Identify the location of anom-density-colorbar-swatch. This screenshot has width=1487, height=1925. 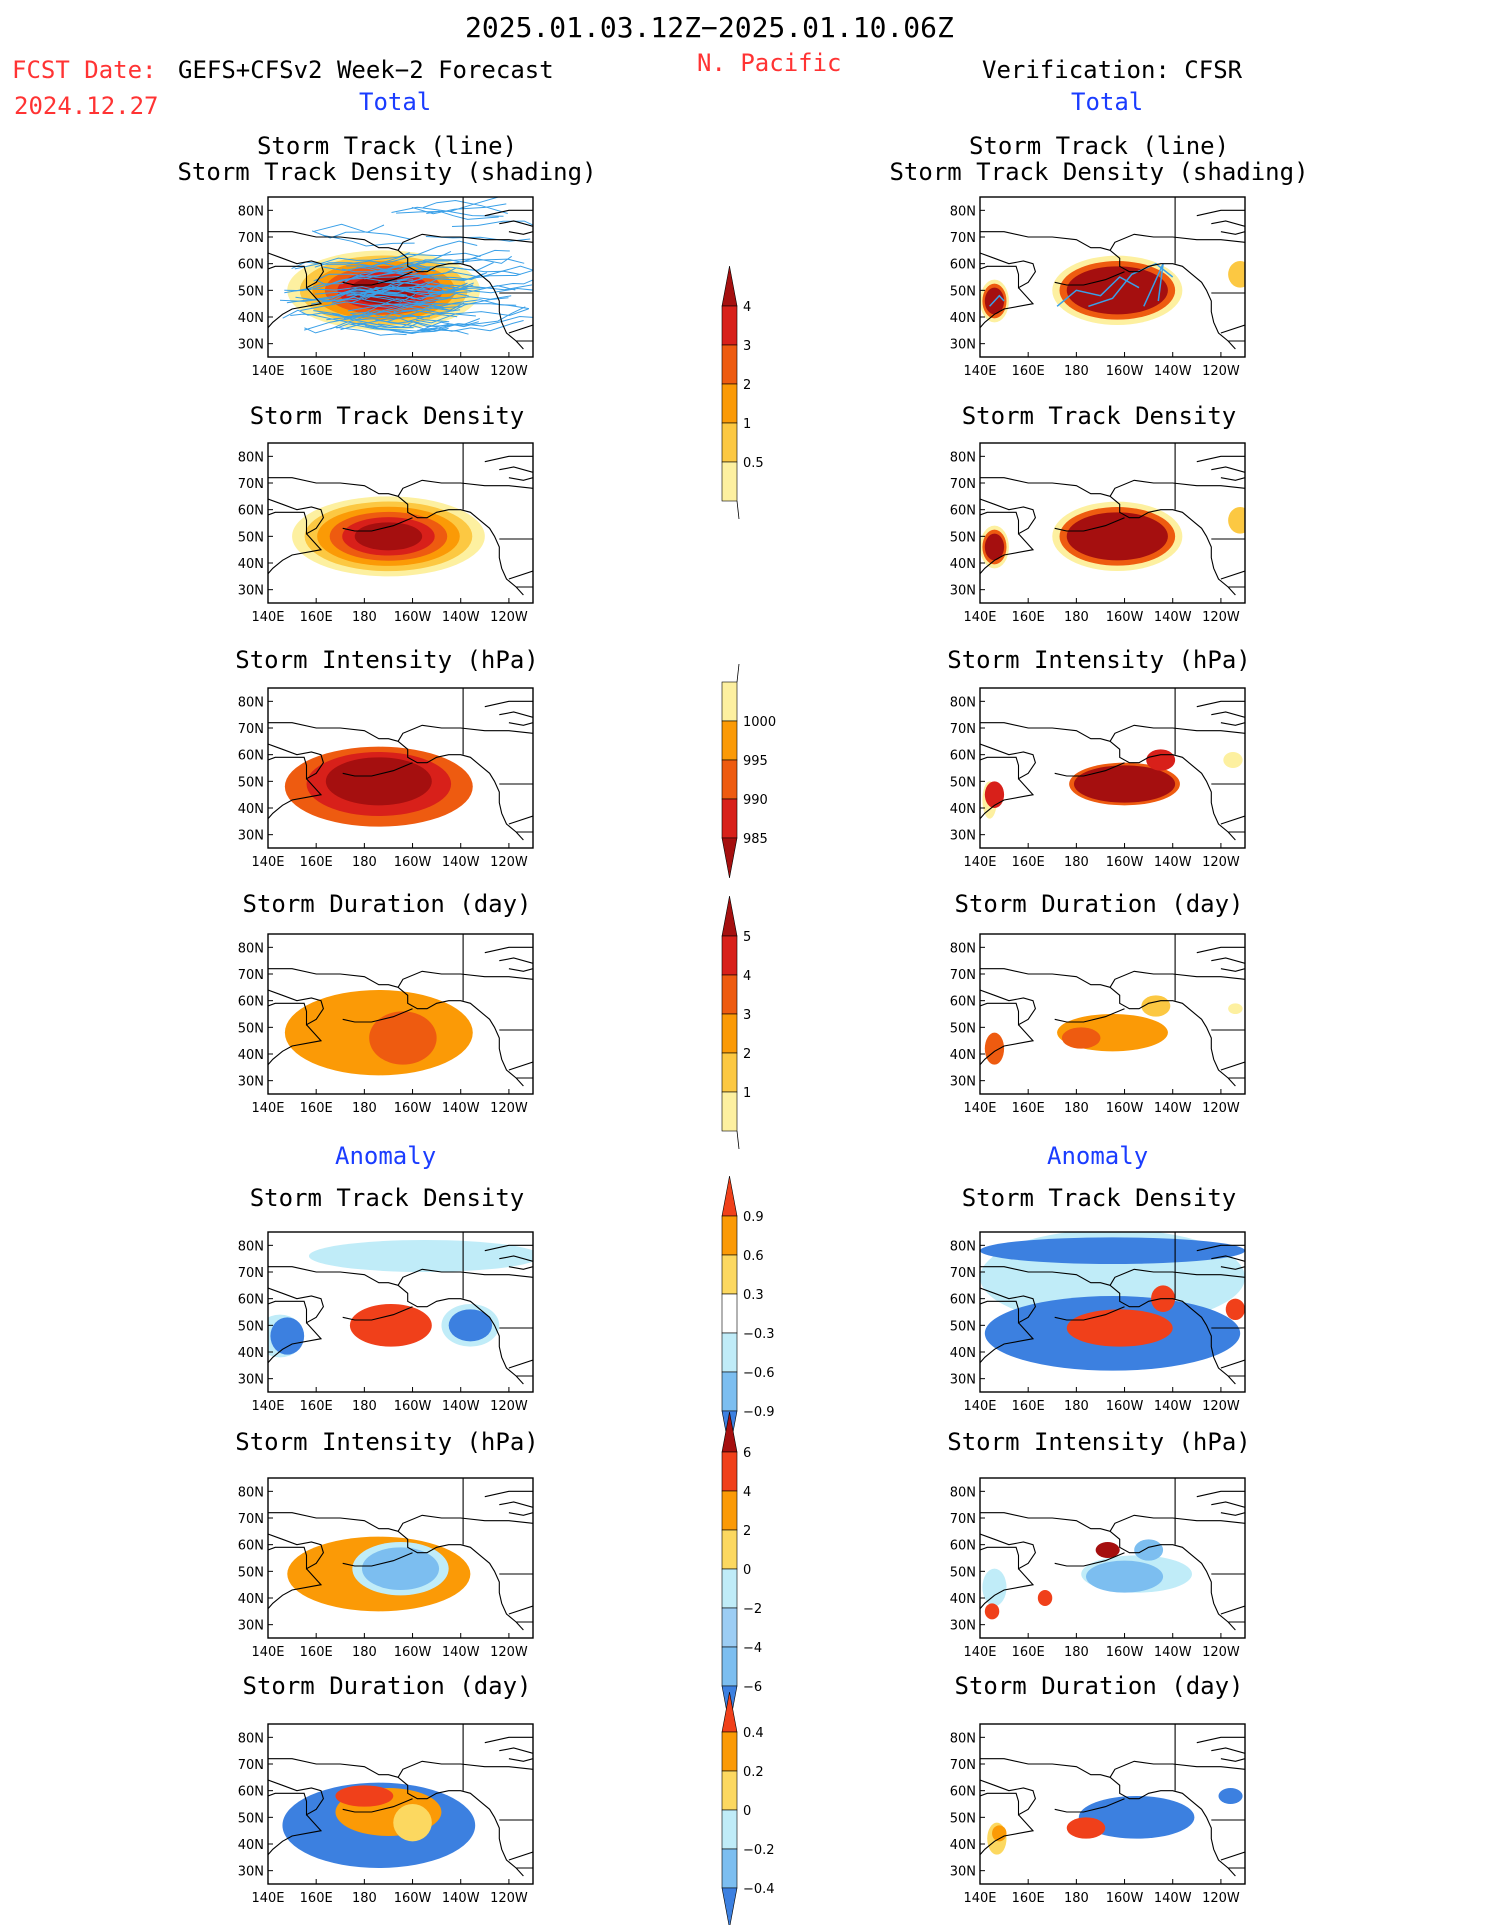
(729, 1391).